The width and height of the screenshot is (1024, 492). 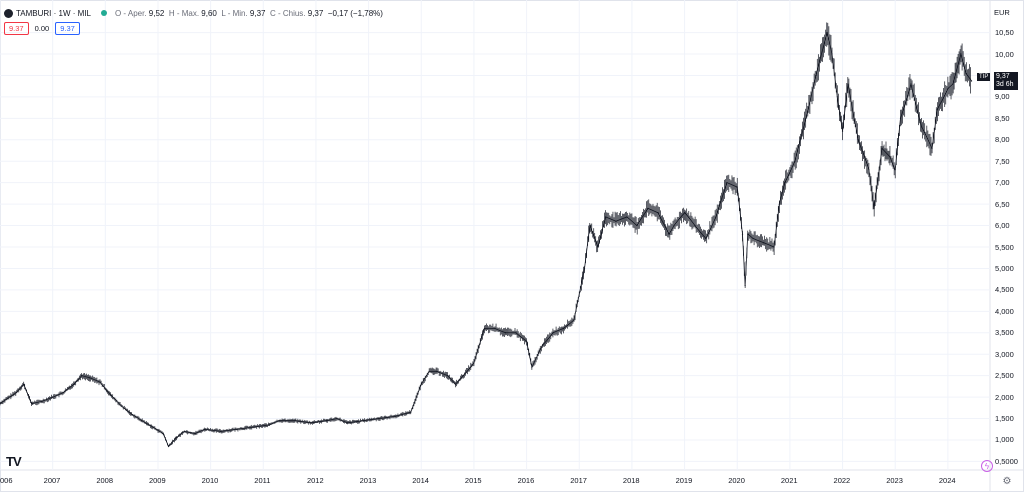 I want to click on x-tick-label: 2021, so click(x=789, y=480).